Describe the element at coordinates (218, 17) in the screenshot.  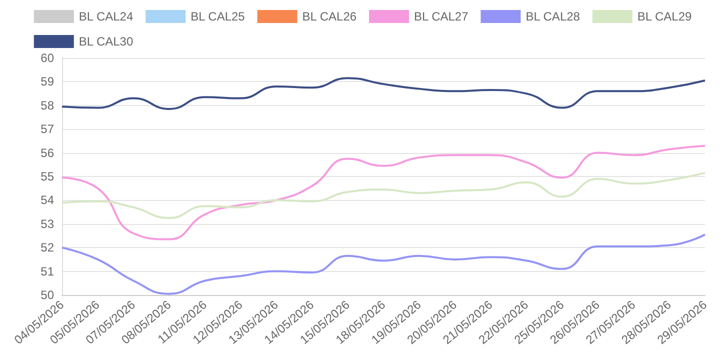
I see `legend-label: BL CAL25` at that location.